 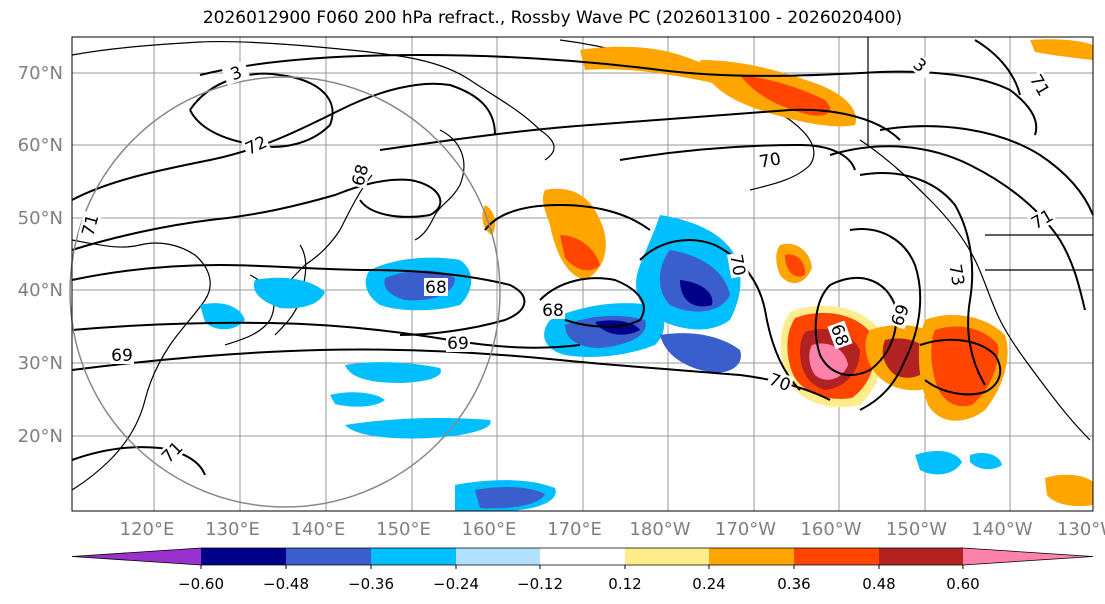 What do you see at coordinates (393, 372) in the screenshot?
I see `negative-anomaly-25n-a` at bounding box center [393, 372].